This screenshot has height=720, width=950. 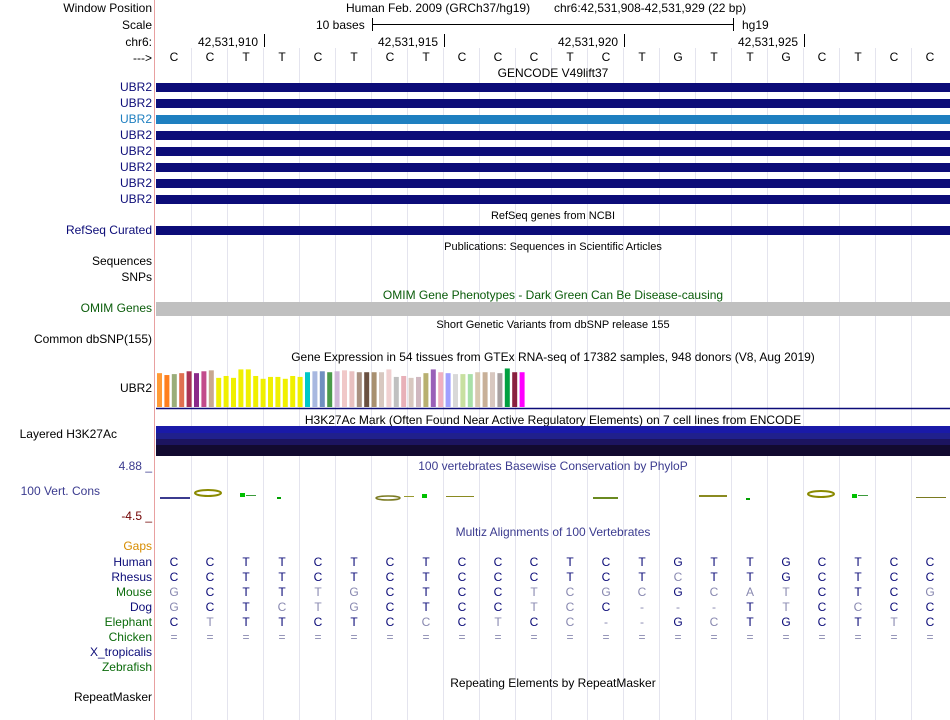 I want to click on refseq-ubr2-bar, so click(x=553, y=230).